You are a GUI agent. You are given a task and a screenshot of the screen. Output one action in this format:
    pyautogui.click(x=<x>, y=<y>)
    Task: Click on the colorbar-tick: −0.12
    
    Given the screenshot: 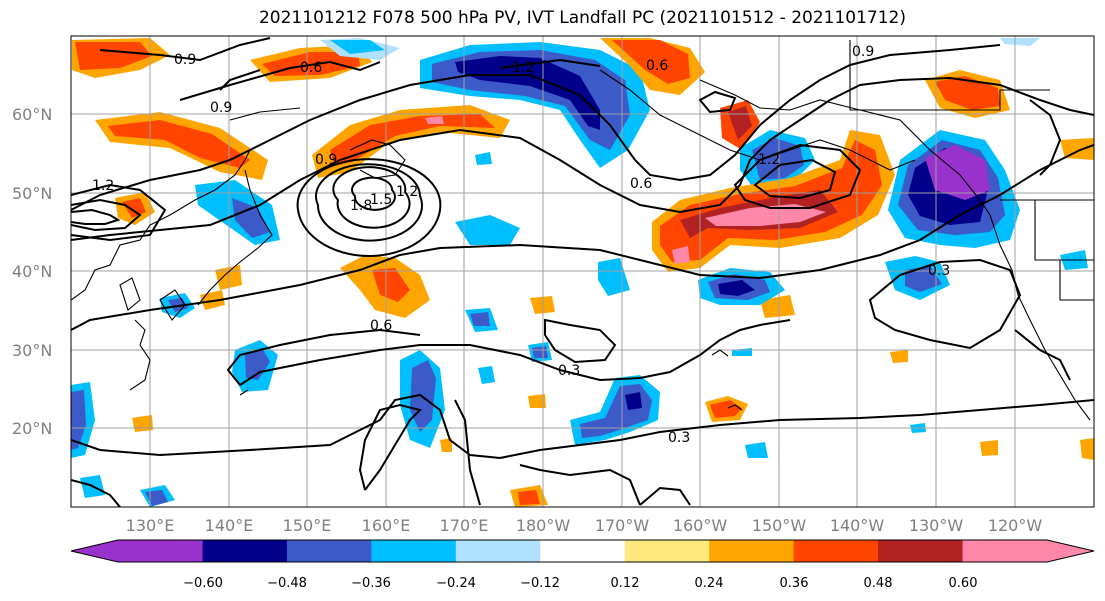 What is the action you would take?
    pyautogui.click(x=540, y=583)
    